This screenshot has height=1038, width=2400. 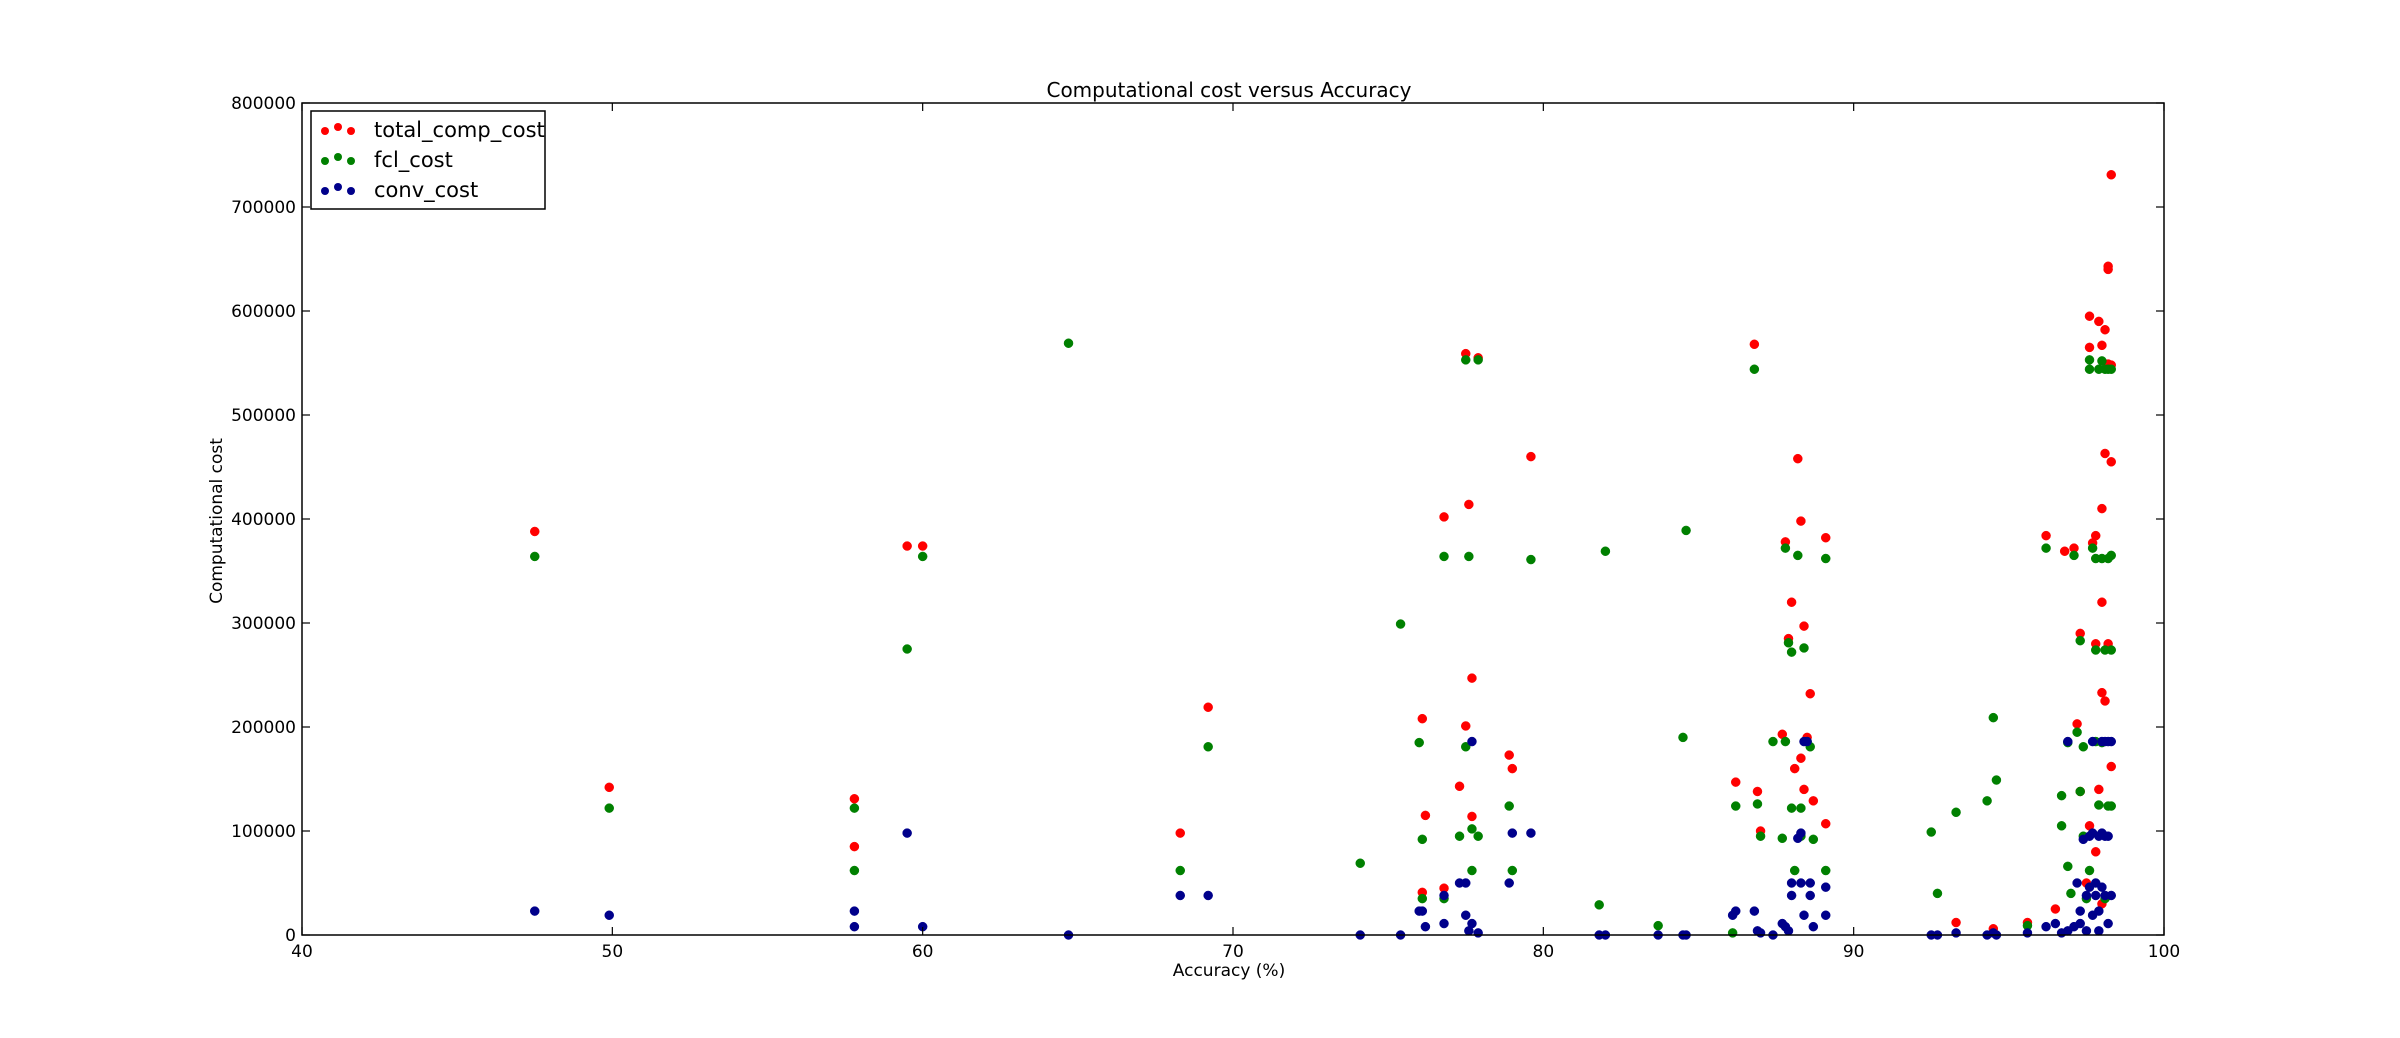 What do you see at coordinates (290, 936) in the screenshot?
I see `y-tick-label: 0` at bounding box center [290, 936].